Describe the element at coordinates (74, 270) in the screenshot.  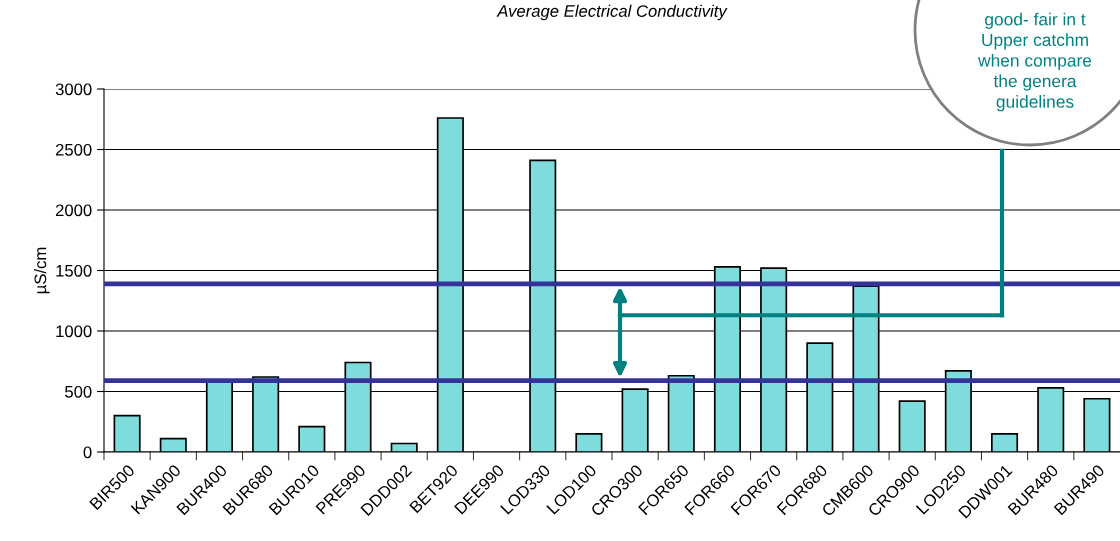
I see `y-tick-label: 1500` at that location.